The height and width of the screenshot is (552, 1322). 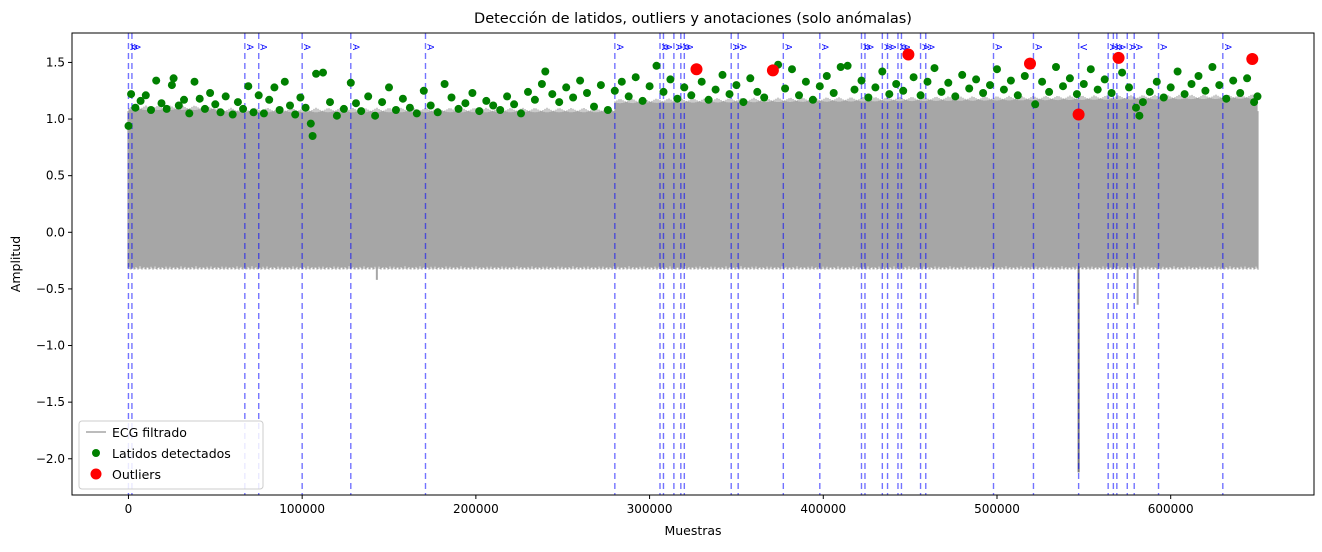 What do you see at coordinates (96, 474) in the screenshot?
I see `legend-outliers-marker` at bounding box center [96, 474].